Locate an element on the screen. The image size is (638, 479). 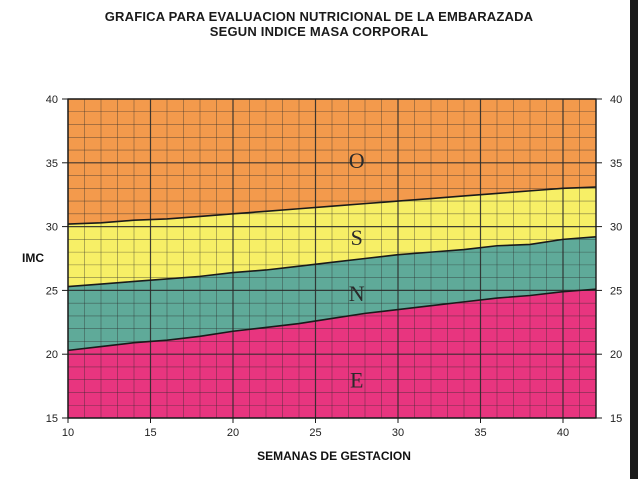
boundary-line-e-n is located at coordinates (332, 320).